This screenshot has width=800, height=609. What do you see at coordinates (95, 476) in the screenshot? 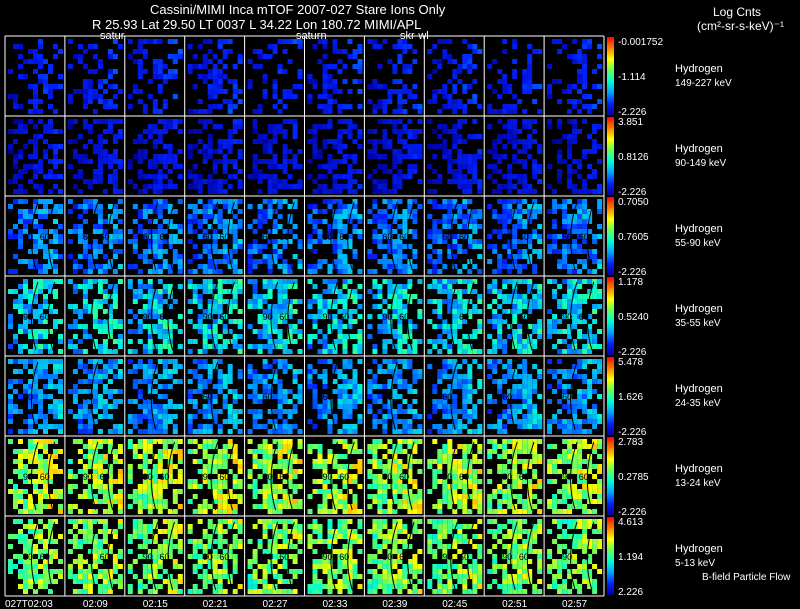
I see `panel-r5-c1: 90 60` at bounding box center [95, 476].